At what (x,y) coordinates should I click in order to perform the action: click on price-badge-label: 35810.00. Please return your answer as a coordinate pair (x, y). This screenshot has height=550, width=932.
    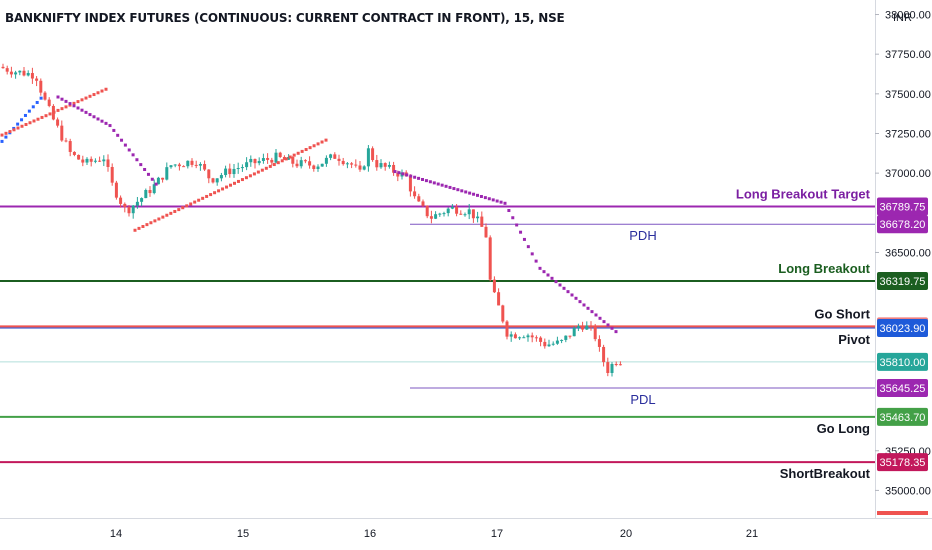
    Looking at the image, I should click on (903, 363).